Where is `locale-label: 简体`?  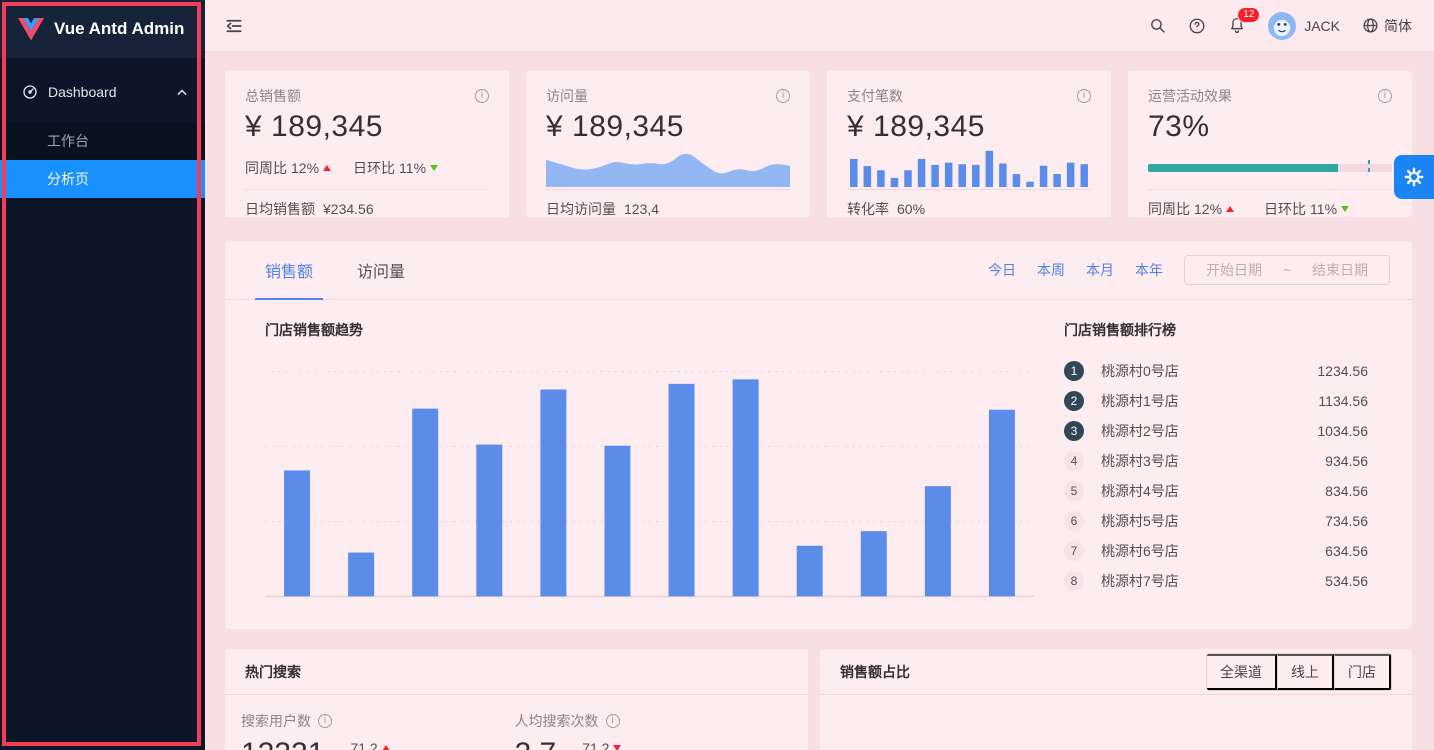 locale-label: 简体 is located at coordinates (1398, 25).